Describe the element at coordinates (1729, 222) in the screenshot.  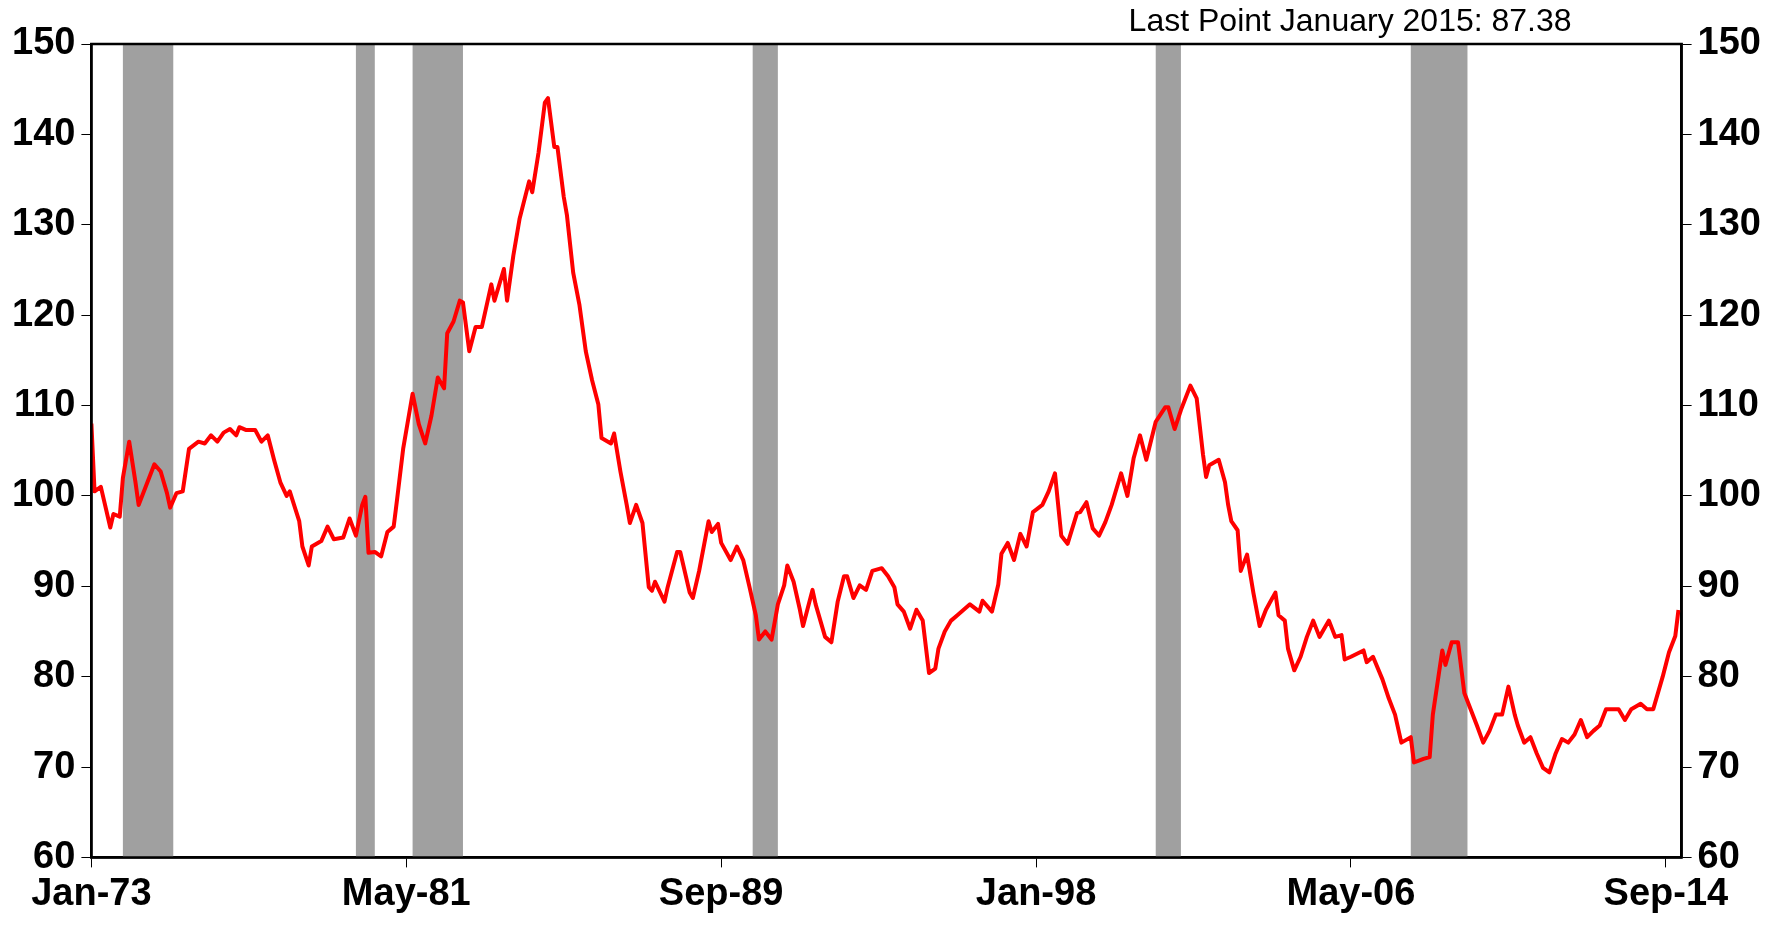
I see `y2-tick-label: 130` at that location.